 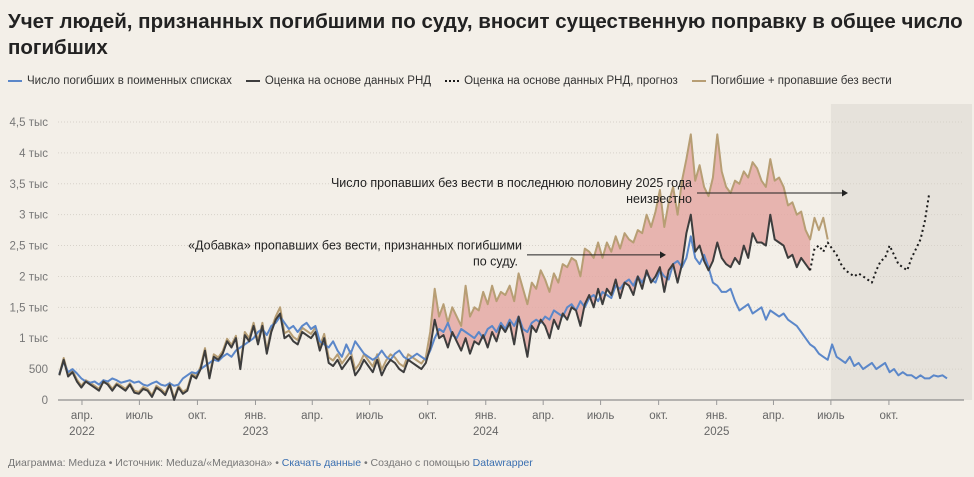 I want to click on y-tick-label: 3 тыс, so click(x=33, y=216).